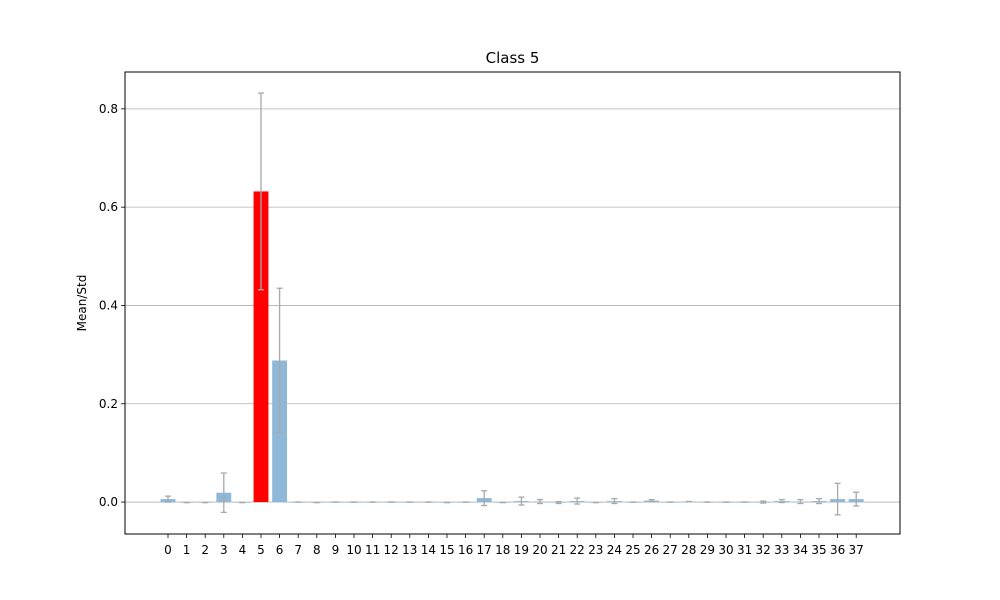 The image size is (1000, 600). What do you see at coordinates (651, 550) in the screenshot?
I see `x-tick-label: 26` at bounding box center [651, 550].